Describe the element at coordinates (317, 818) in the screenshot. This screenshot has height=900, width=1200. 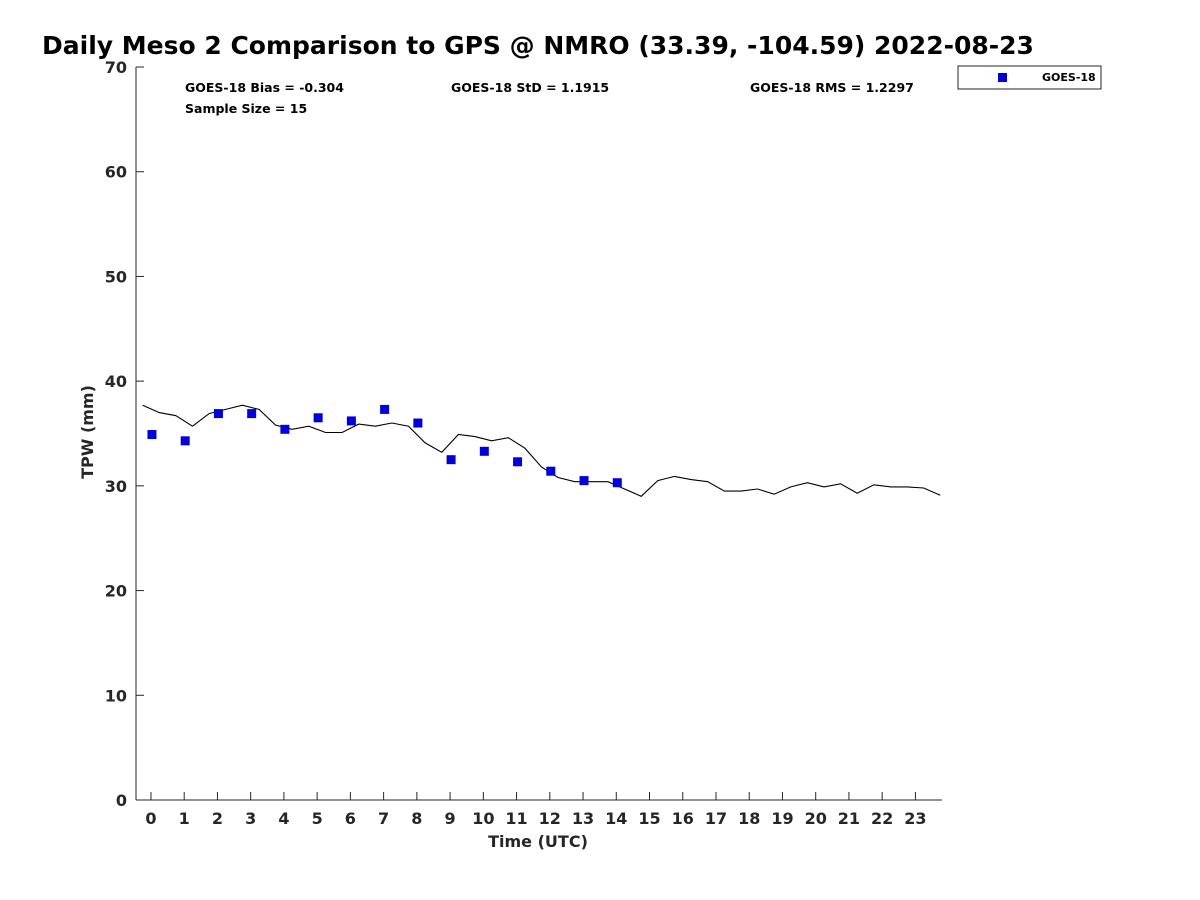
I see `x-tick-label: 5` at that location.